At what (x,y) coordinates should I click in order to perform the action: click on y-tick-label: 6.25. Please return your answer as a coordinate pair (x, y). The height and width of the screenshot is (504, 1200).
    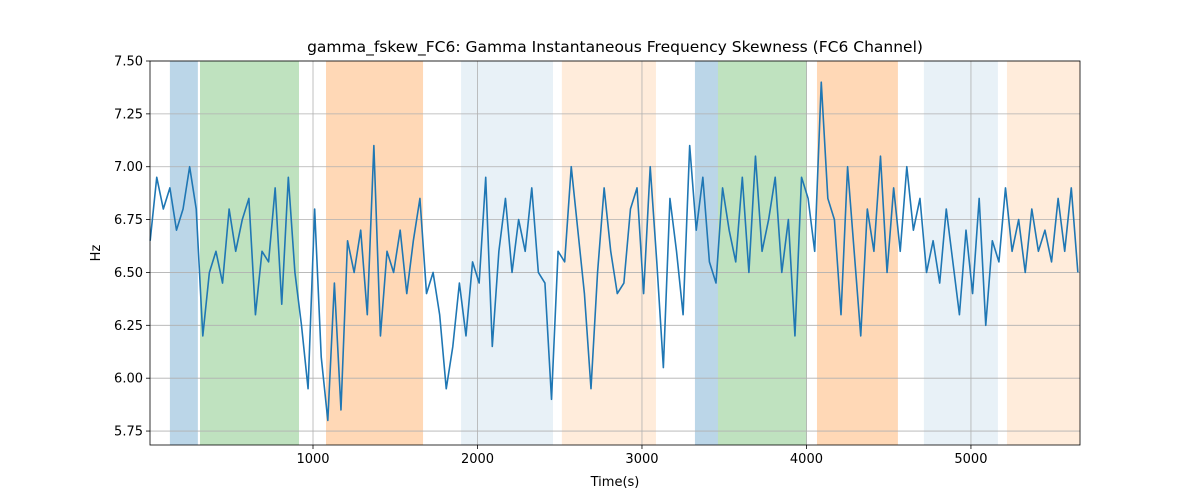
    Looking at the image, I should click on (128, 326).